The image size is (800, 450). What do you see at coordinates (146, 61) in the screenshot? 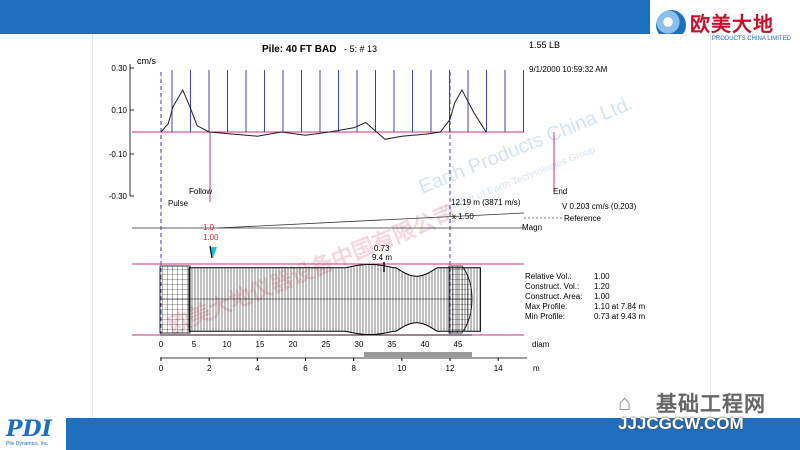
I see `velocity-unit: cm/s` at bounding box center [146, 61].